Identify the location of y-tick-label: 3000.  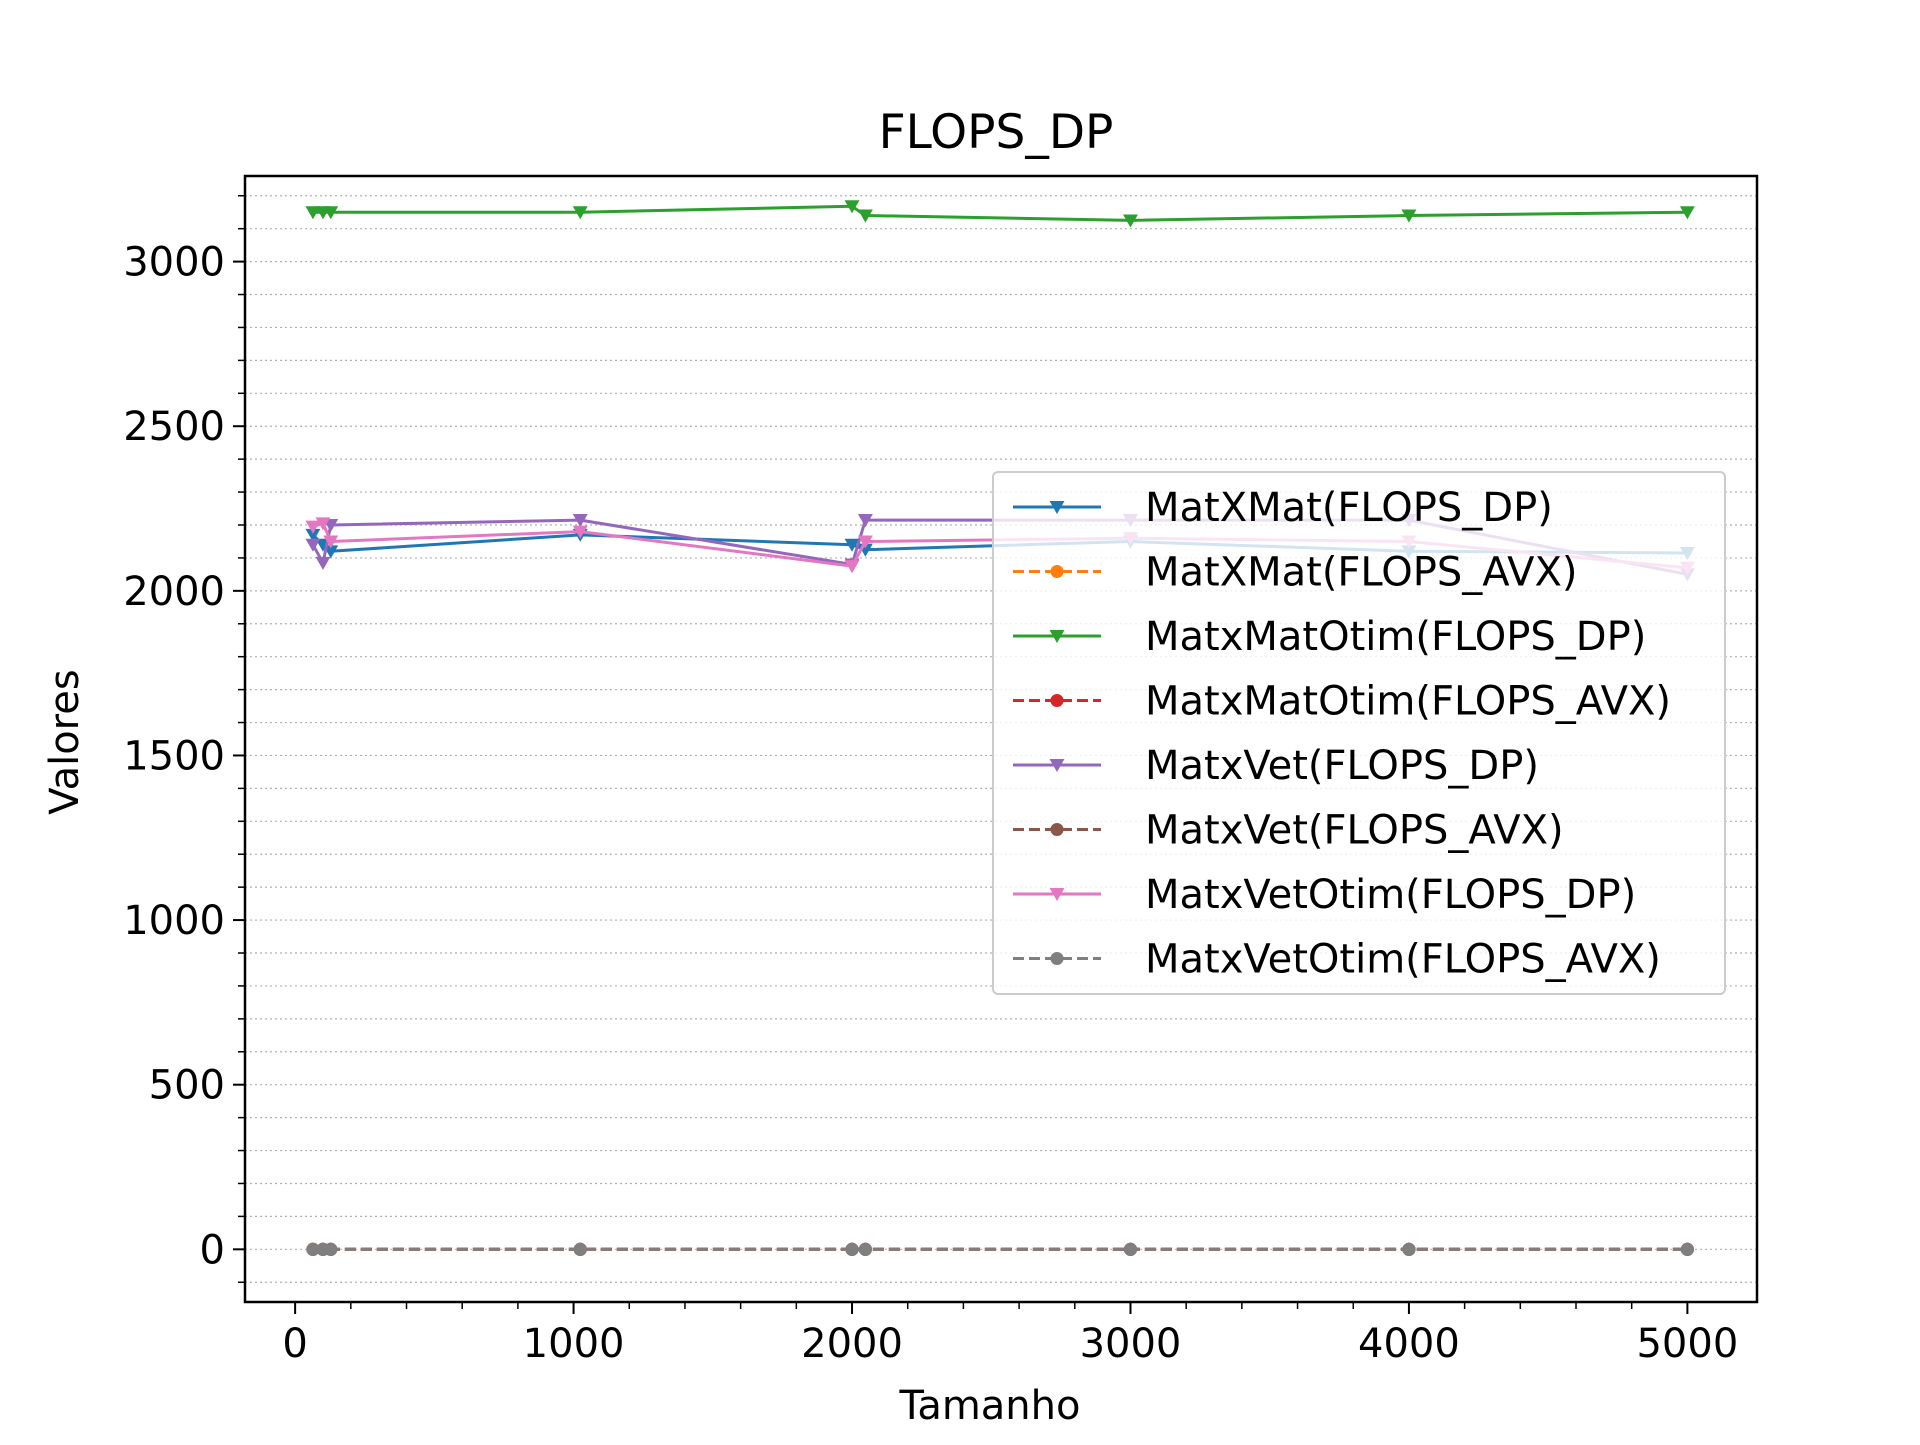
(174, 263).